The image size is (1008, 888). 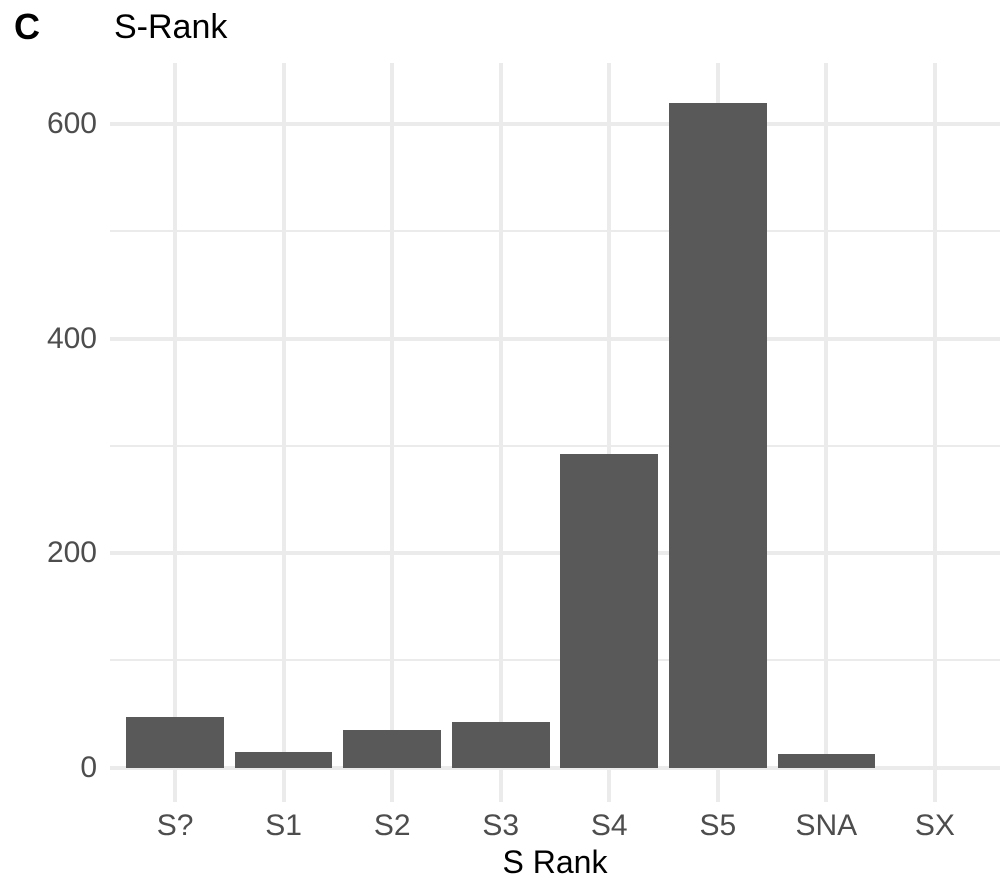 What do you see at coordinates (934, 825) in the screenshot?
I see `x-tick-label: SX` at bounding box center [934, 825].